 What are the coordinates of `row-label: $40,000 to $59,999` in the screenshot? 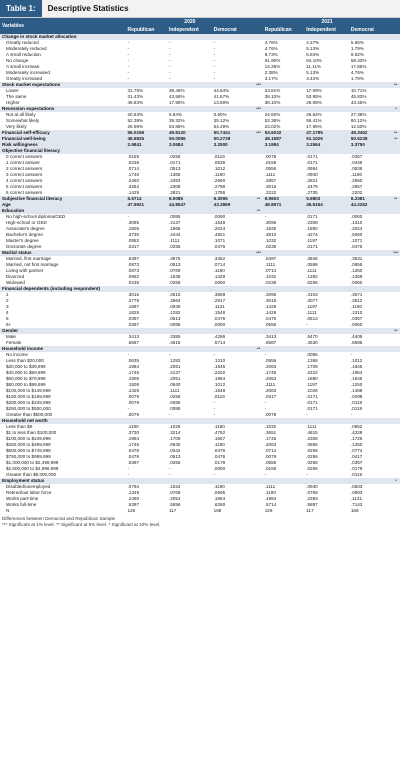 It's located at (26, 372).